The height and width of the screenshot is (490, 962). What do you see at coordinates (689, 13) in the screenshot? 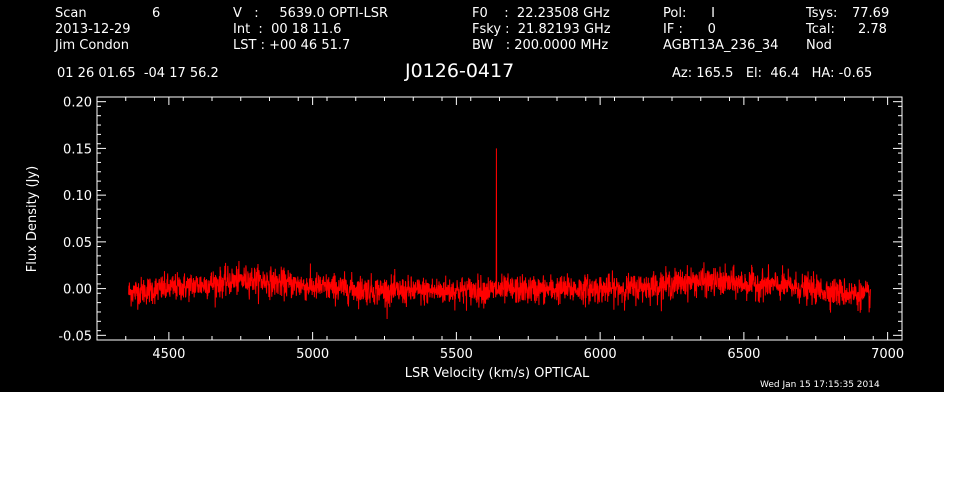
I see `polarization-text: Pol: I` at bounding box center [689, 13].